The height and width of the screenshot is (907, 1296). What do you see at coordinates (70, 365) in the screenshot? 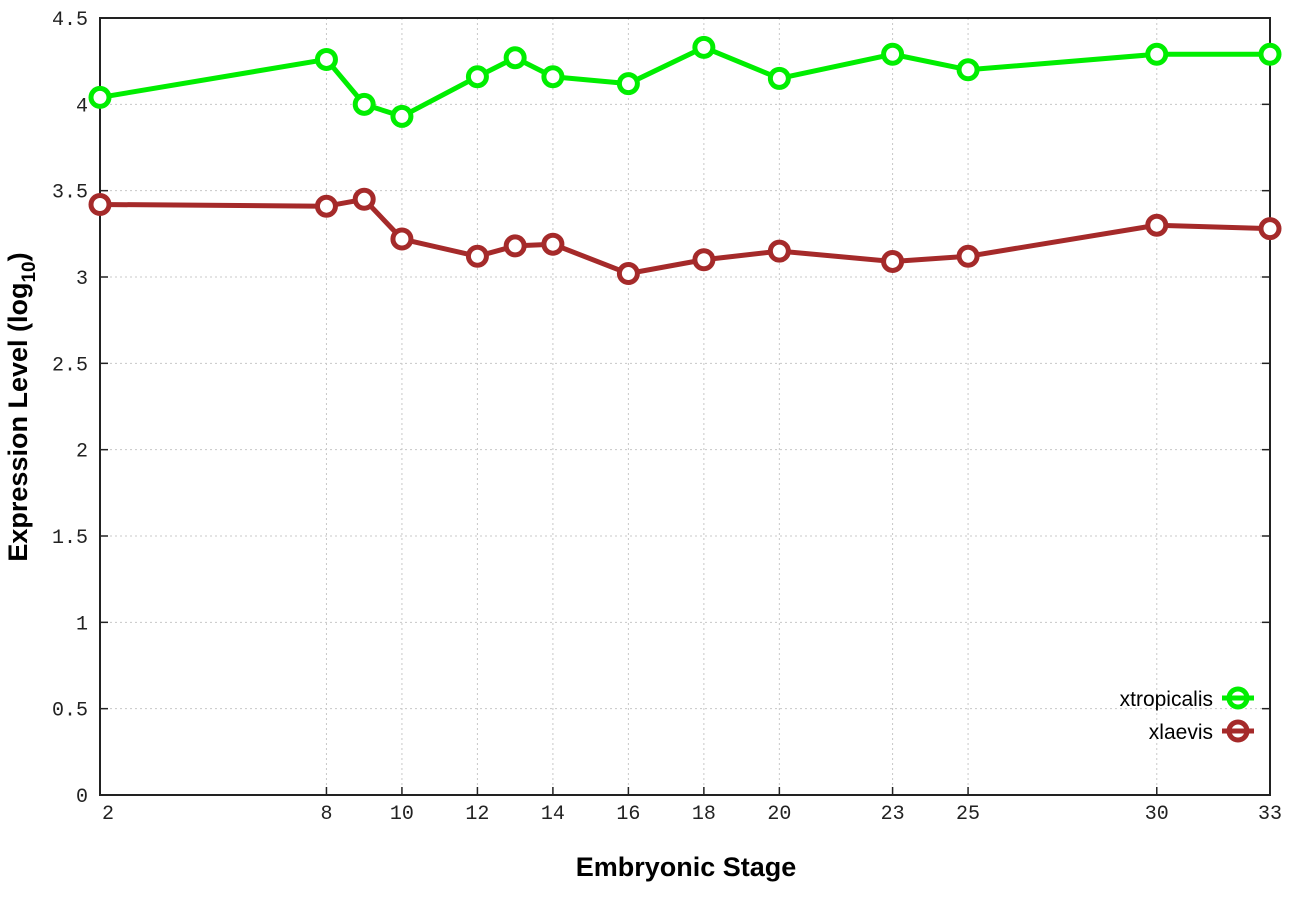
I see `y-tick-label: 2.5` at bounding box center [70, 365].